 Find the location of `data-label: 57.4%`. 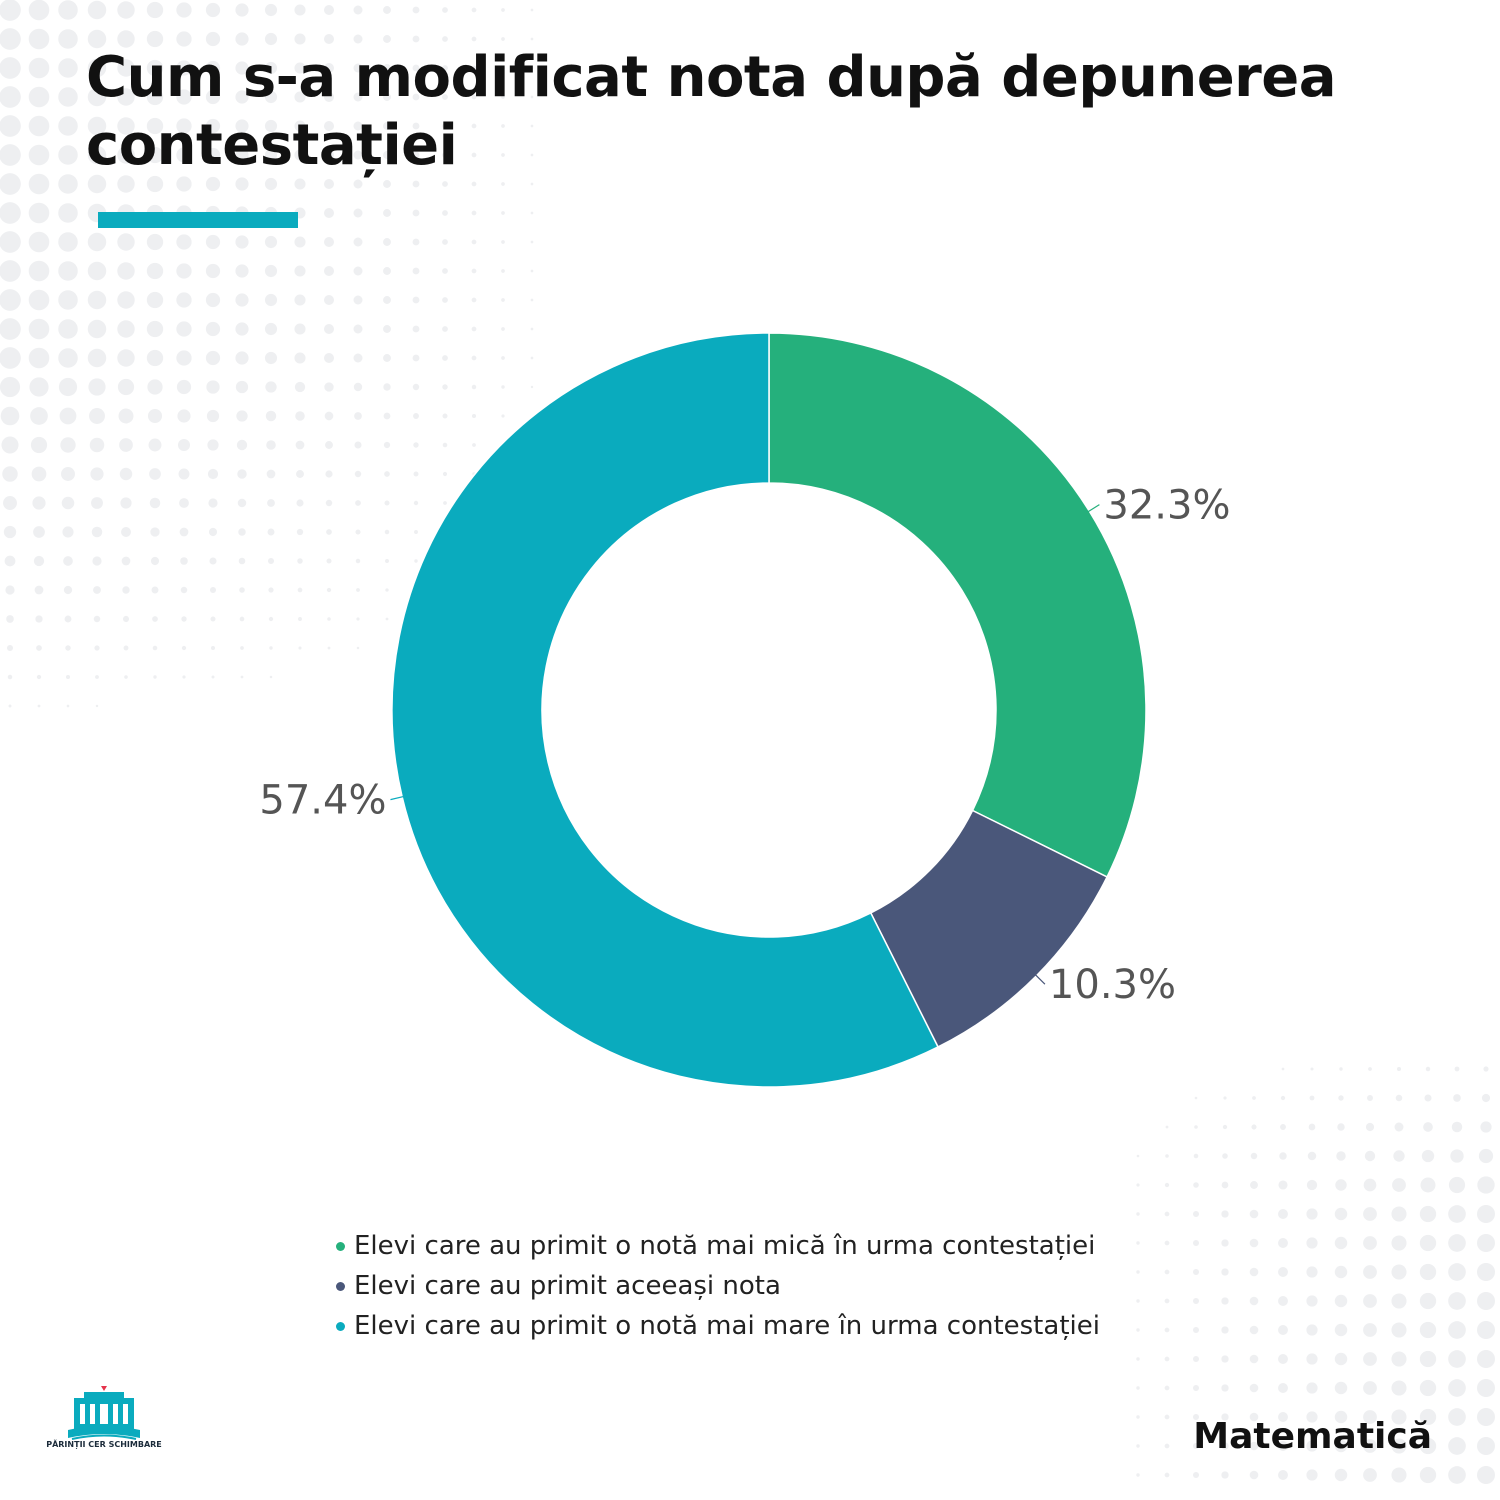

data-label: 57.4% is located at coordinates (322, 801).